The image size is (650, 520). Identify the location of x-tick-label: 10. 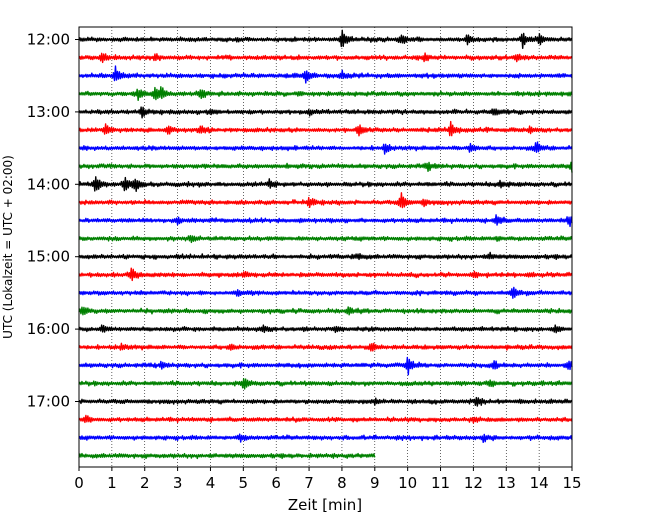
(407, 483).